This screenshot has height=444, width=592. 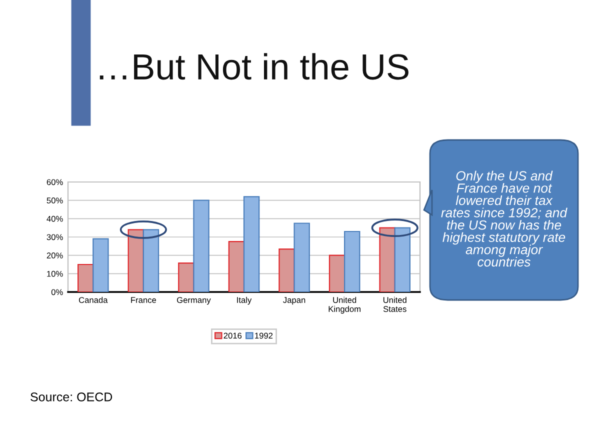 What do you see at coordinates (254, 66) in the screenshot?
I see `chart-title: …But Not in the US` at bounding box center [254, 66].